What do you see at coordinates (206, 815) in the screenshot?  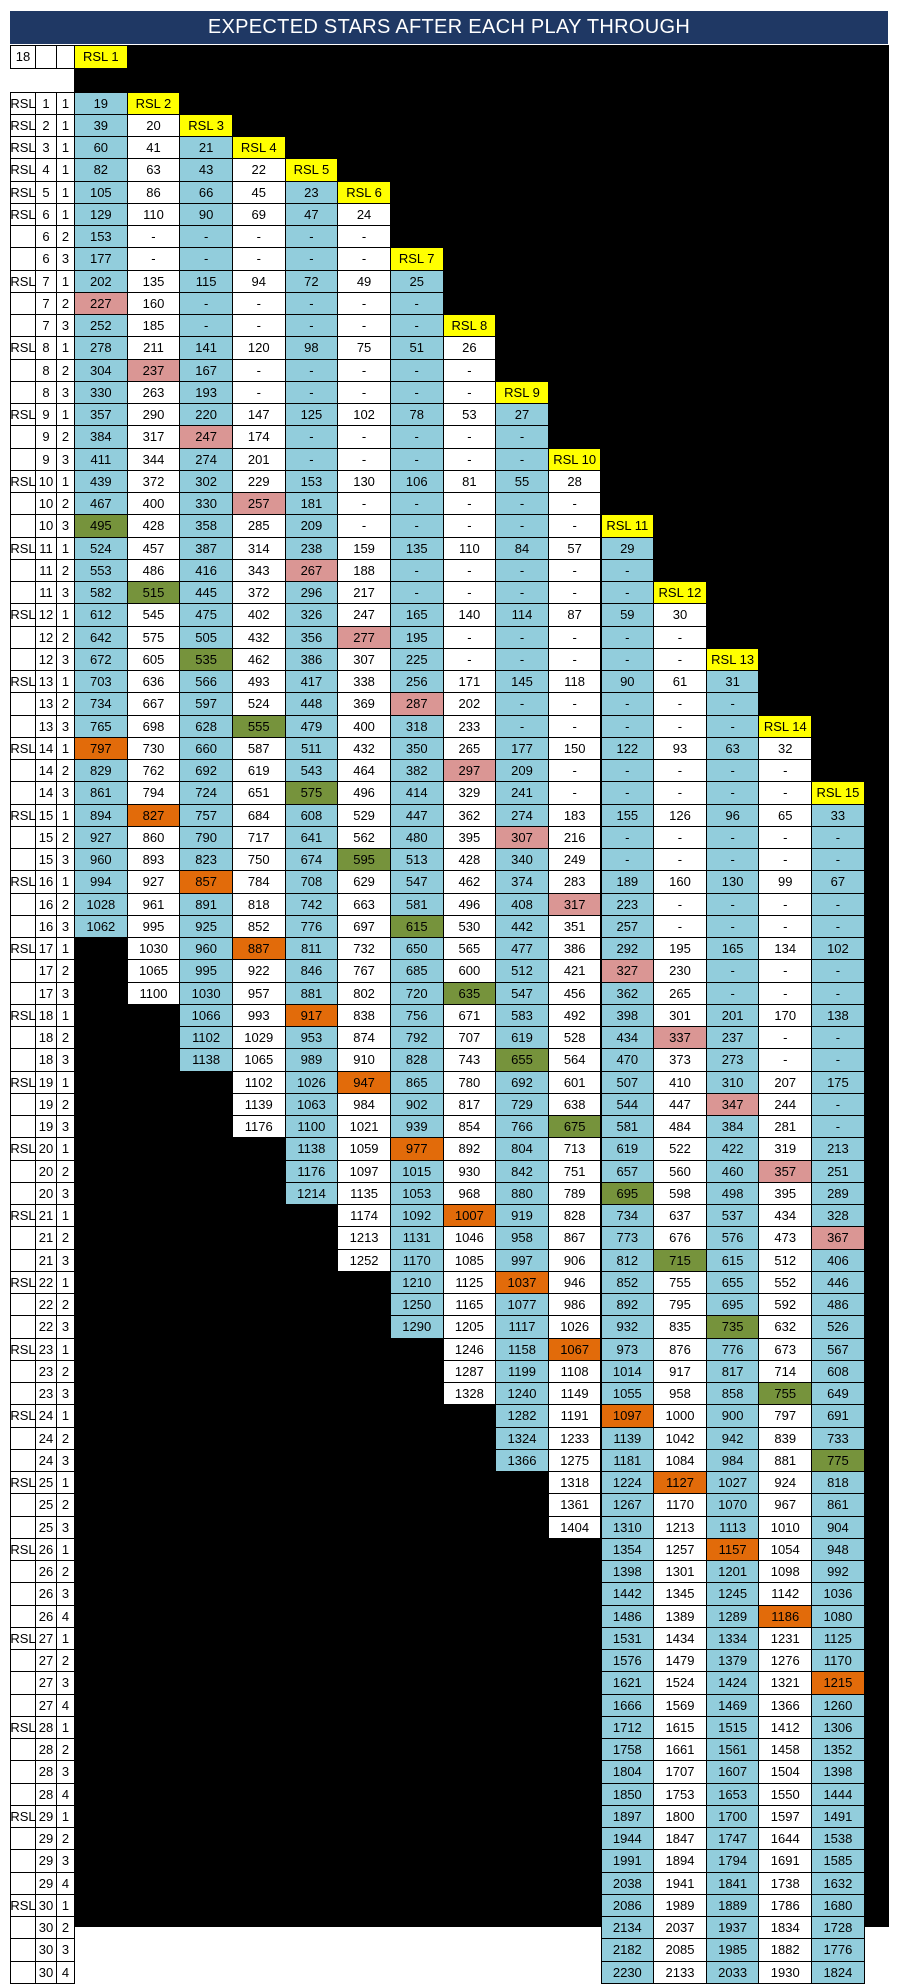 I see `value-cell: 757` at bounding box center [206, 815].